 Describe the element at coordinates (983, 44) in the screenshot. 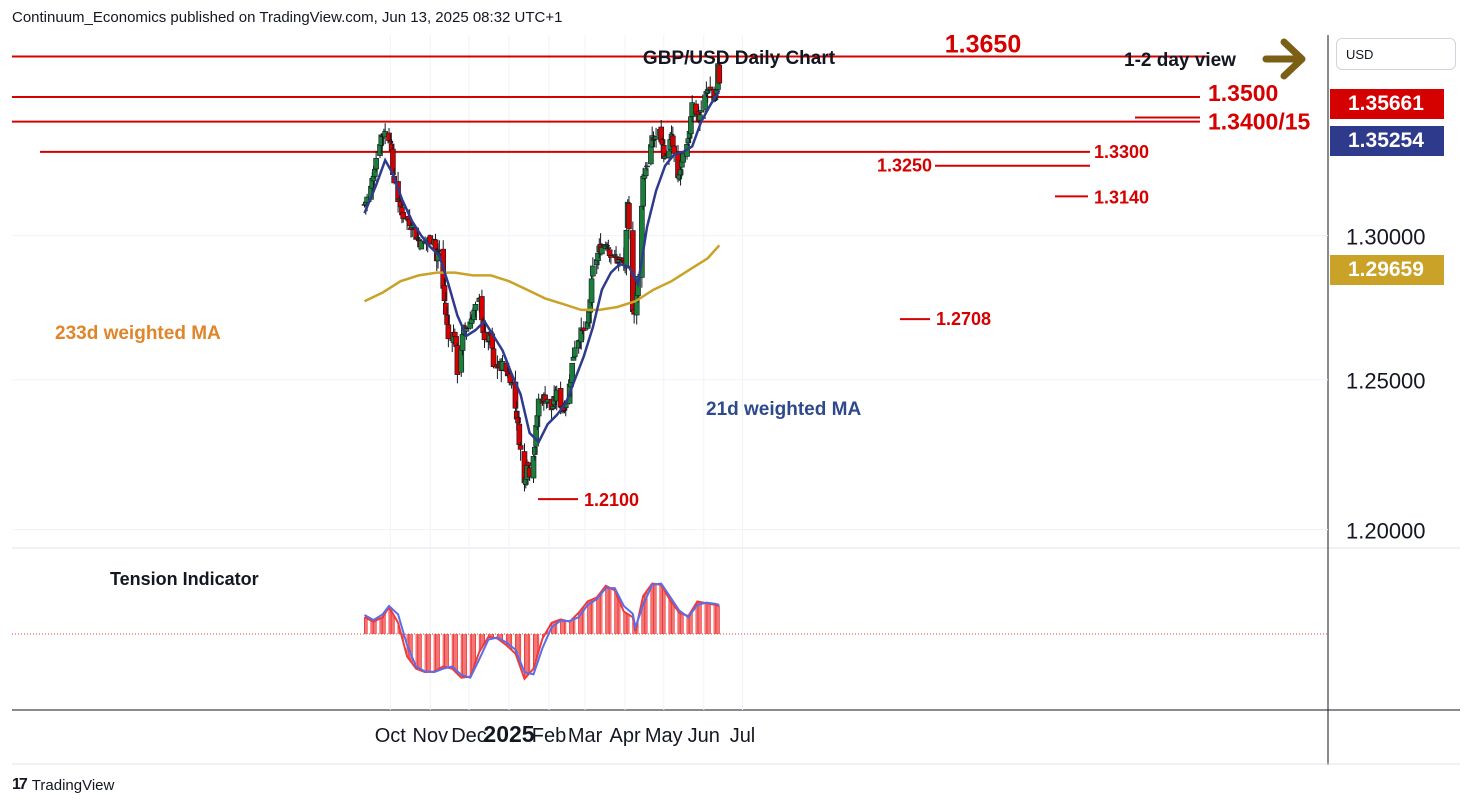

I see `level-label: 1.3650` at that location.